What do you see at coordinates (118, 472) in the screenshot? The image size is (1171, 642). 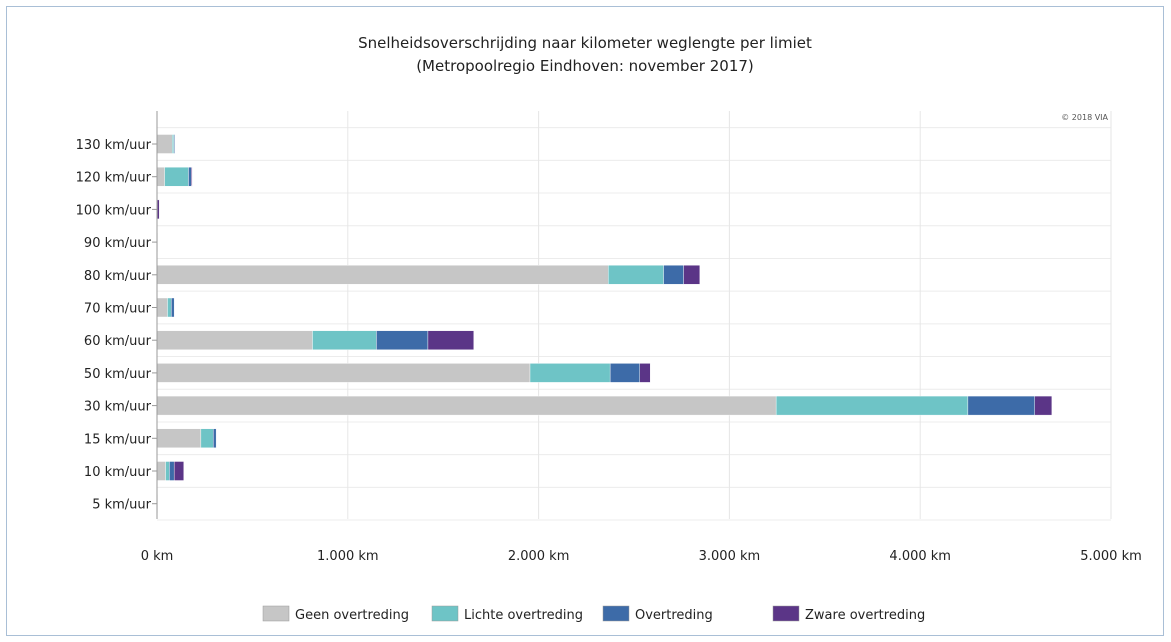 I see `y-tick-label: 10 km/uur` at bounding box center [118, 472].